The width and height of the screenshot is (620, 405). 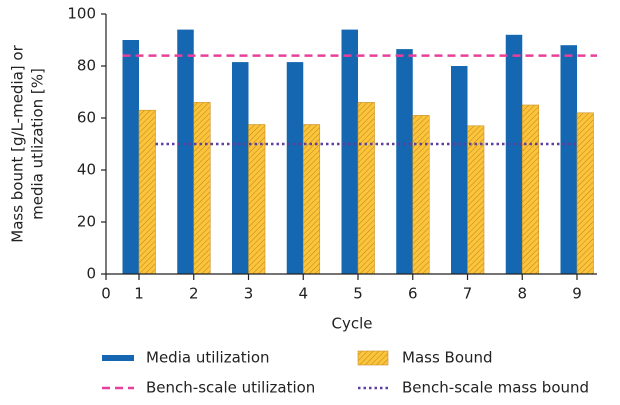 What do you see at coordinates (106, 294) in the screenshot?
I see `x-tick-label: 0` at bounding box center [106, 294].